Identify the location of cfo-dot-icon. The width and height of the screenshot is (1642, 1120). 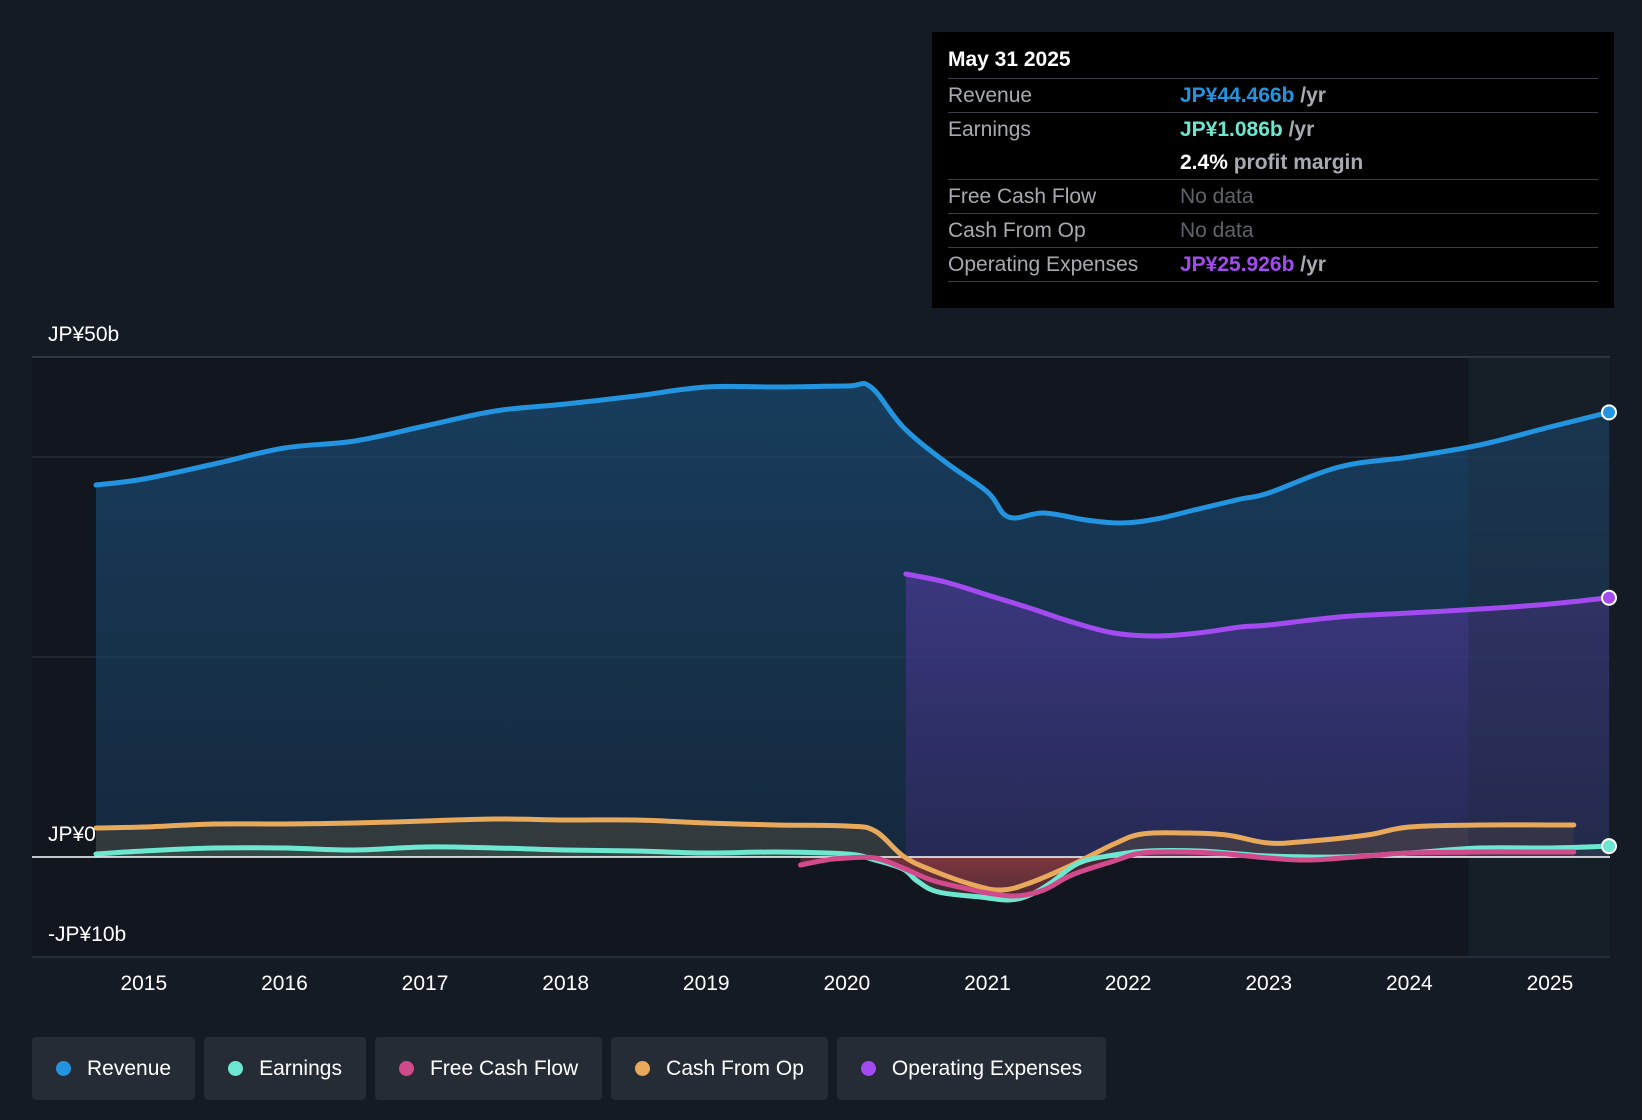
(643, 1068).